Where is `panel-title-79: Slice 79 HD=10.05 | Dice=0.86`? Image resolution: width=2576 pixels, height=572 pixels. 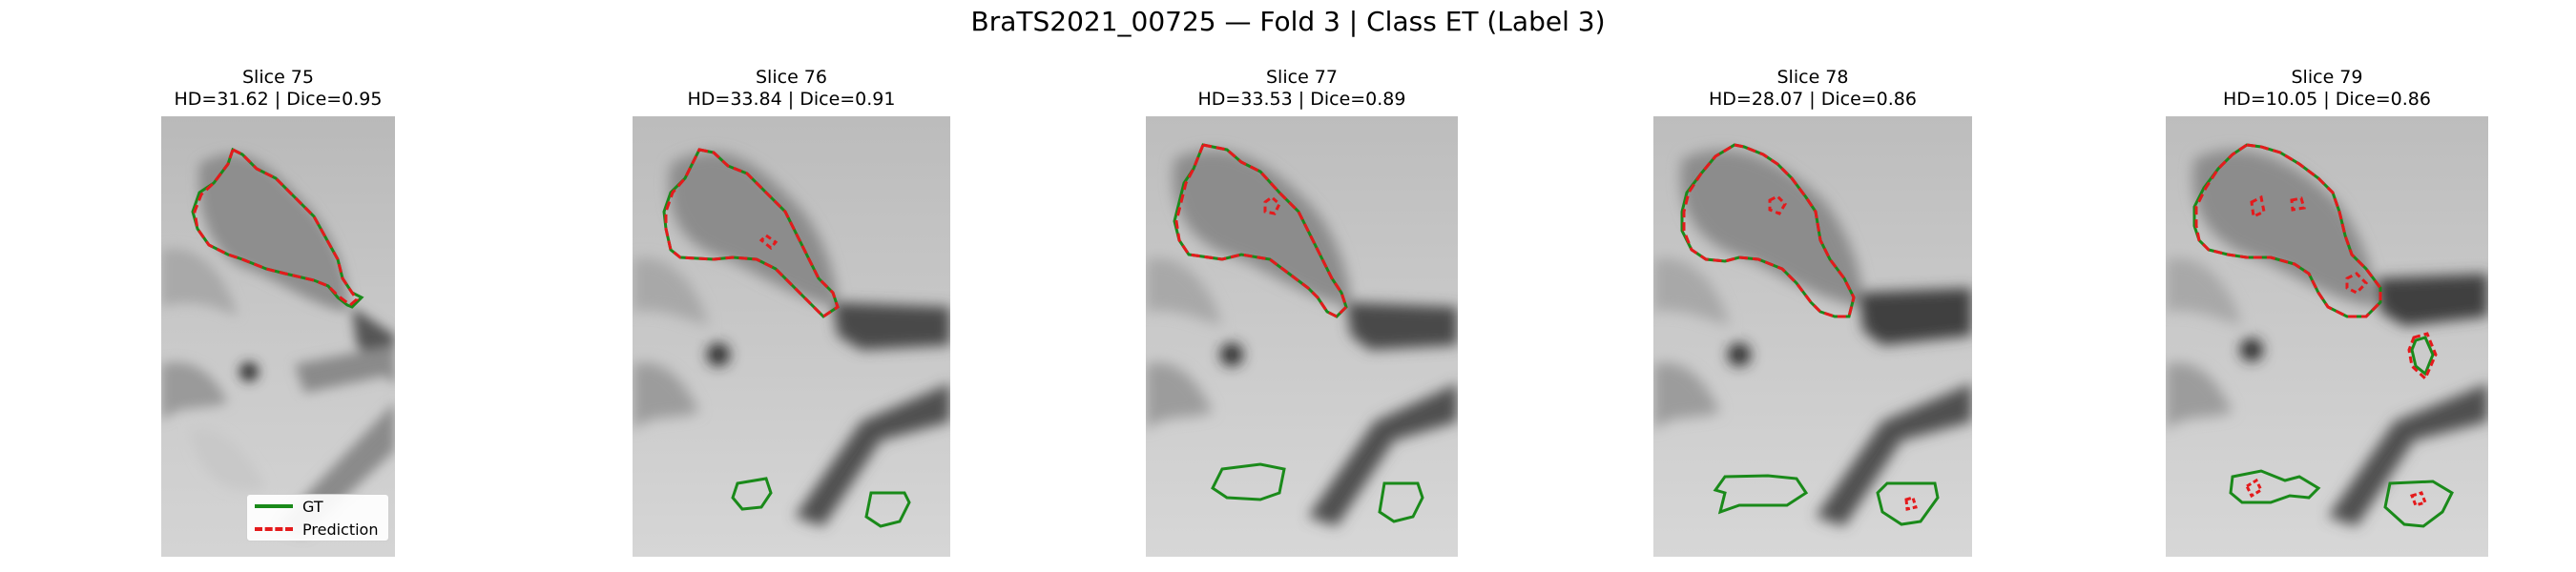
panel-title-79: Slice 79 HD=10.05 | Dice=0.86 is located at coordinates (2327, 89).